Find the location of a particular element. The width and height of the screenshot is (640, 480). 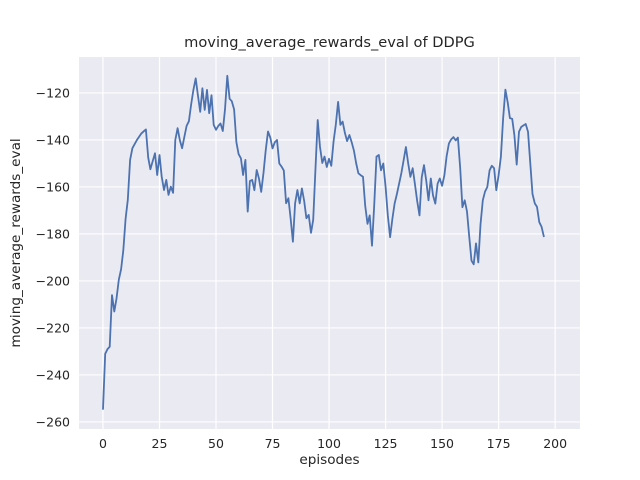

x-tick-label: 75 is located at coordinates (273, 443).